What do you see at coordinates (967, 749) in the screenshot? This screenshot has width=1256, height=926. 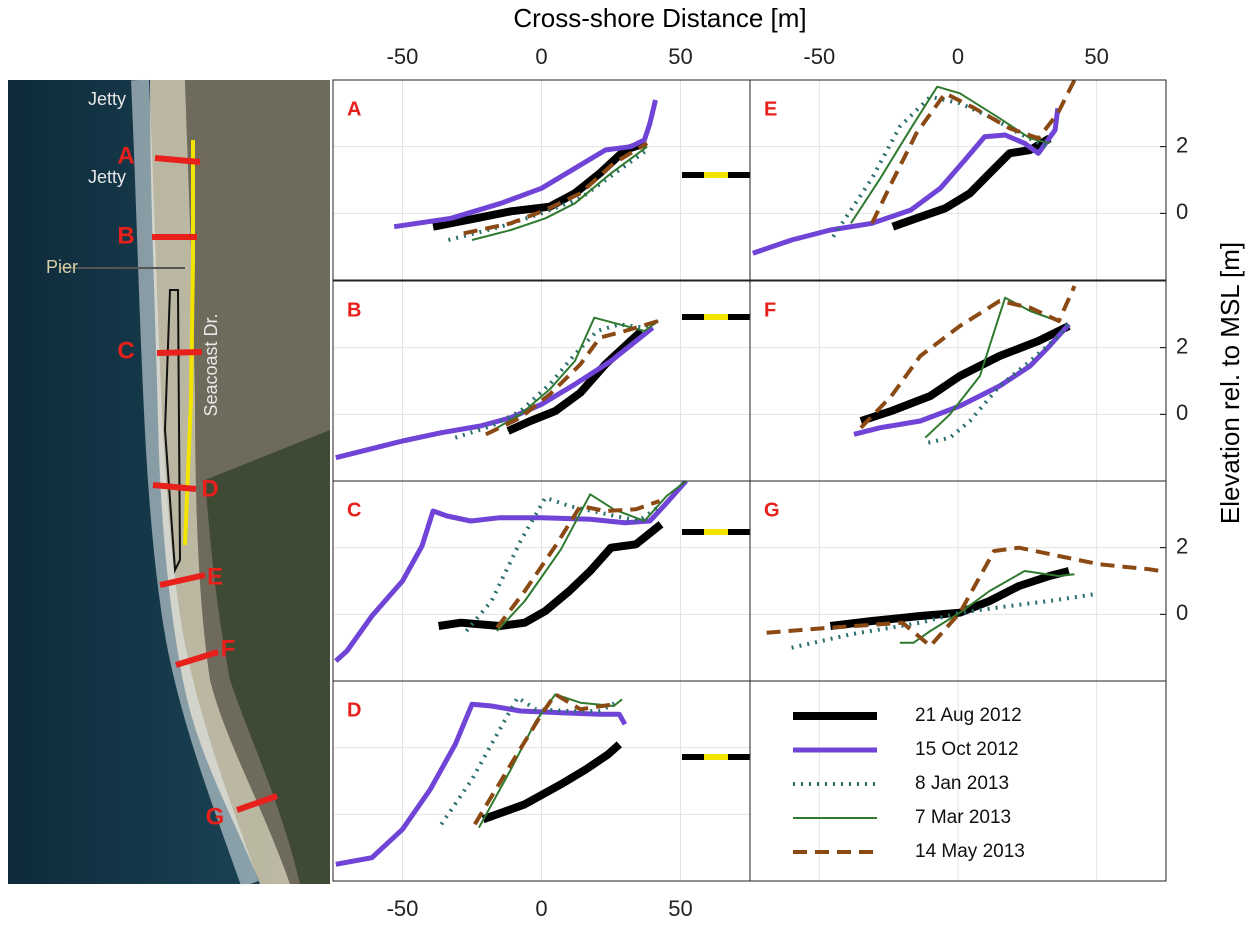 I see `legend-label: 15 Oct 2012` at bounding box center [967, 749].